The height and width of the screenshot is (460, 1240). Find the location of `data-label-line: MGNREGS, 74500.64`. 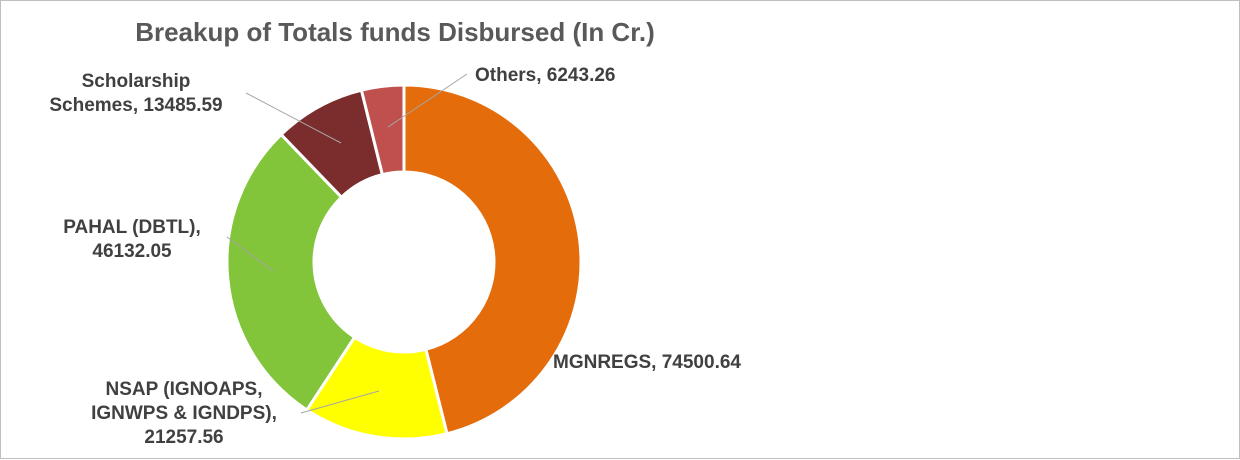

data-label-line: MGNREGS, 74500.64 is located at coordinates (647, 362).